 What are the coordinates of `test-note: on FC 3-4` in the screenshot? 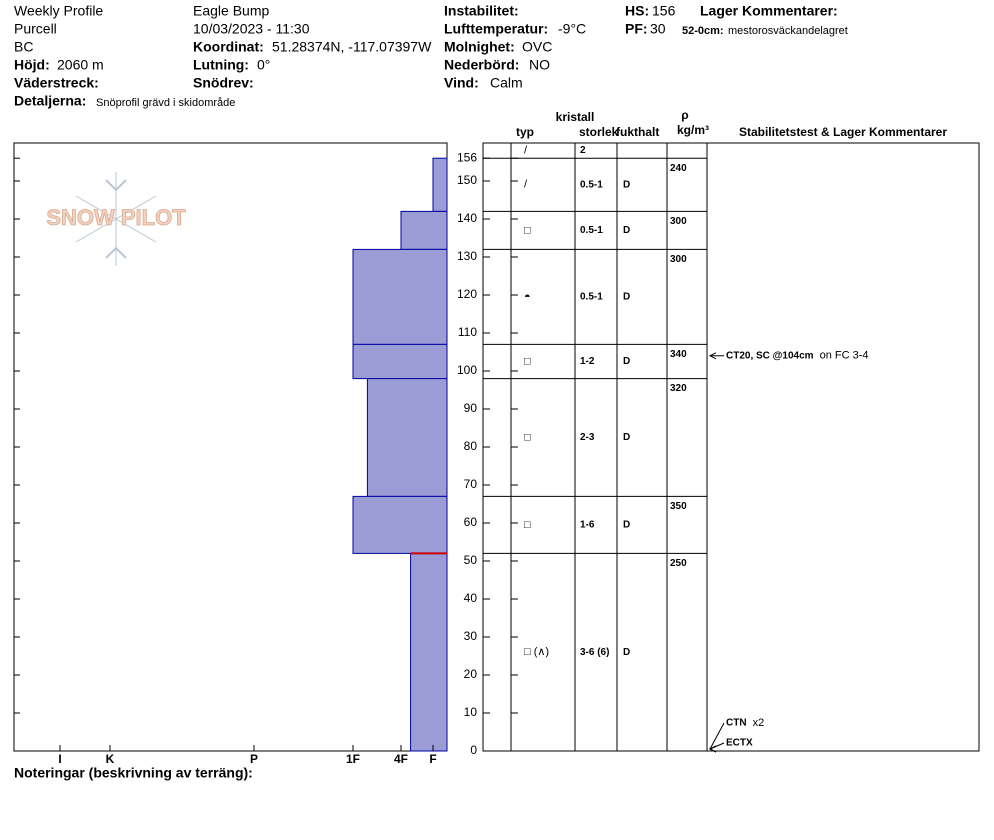 It's located at (844, 356).